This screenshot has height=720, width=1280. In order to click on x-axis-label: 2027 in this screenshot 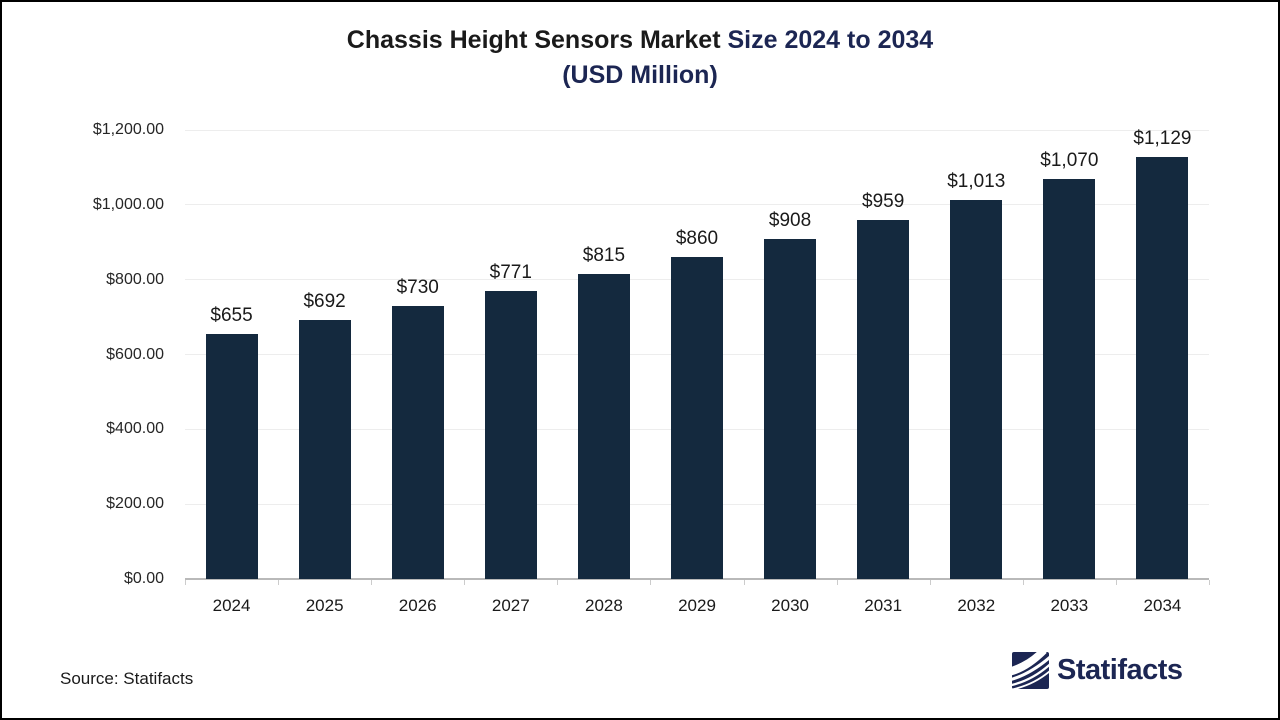, I will do `click(510, 605)`.